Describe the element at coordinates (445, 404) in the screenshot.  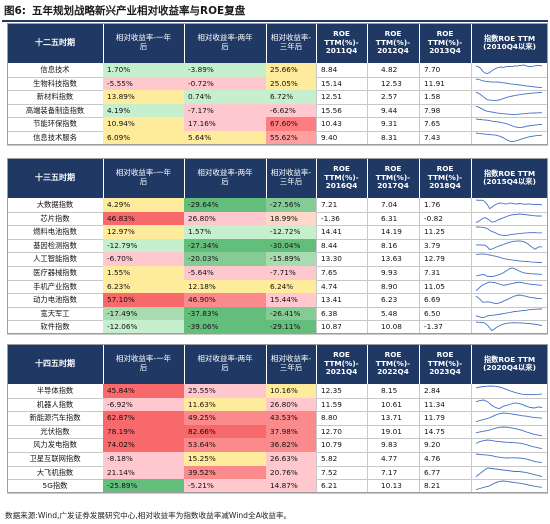
I see `roe-year3: 11.34` at that location.